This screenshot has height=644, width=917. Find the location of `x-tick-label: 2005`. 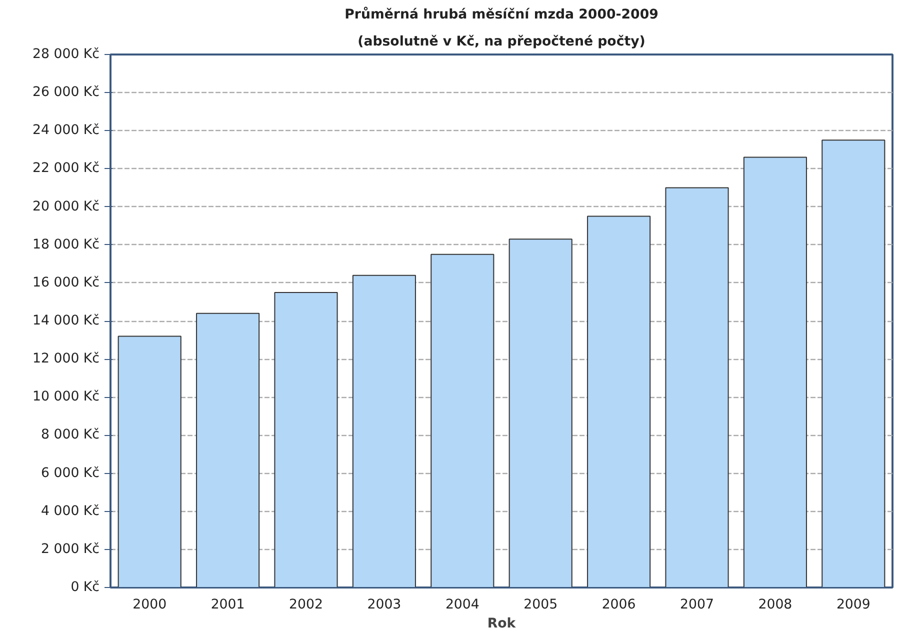

x-tick-label: 2005 is located at coordinates (541, 605).